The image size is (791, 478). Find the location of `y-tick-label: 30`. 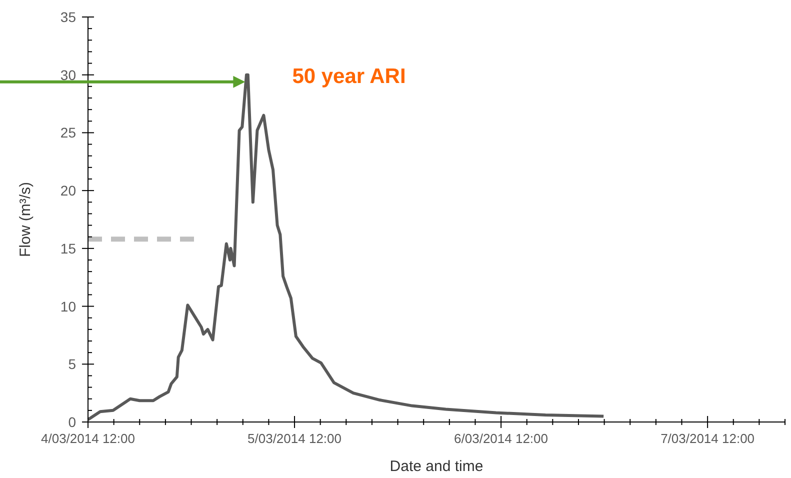

y-tick-label: 30 is located at coordinates (68, 74).